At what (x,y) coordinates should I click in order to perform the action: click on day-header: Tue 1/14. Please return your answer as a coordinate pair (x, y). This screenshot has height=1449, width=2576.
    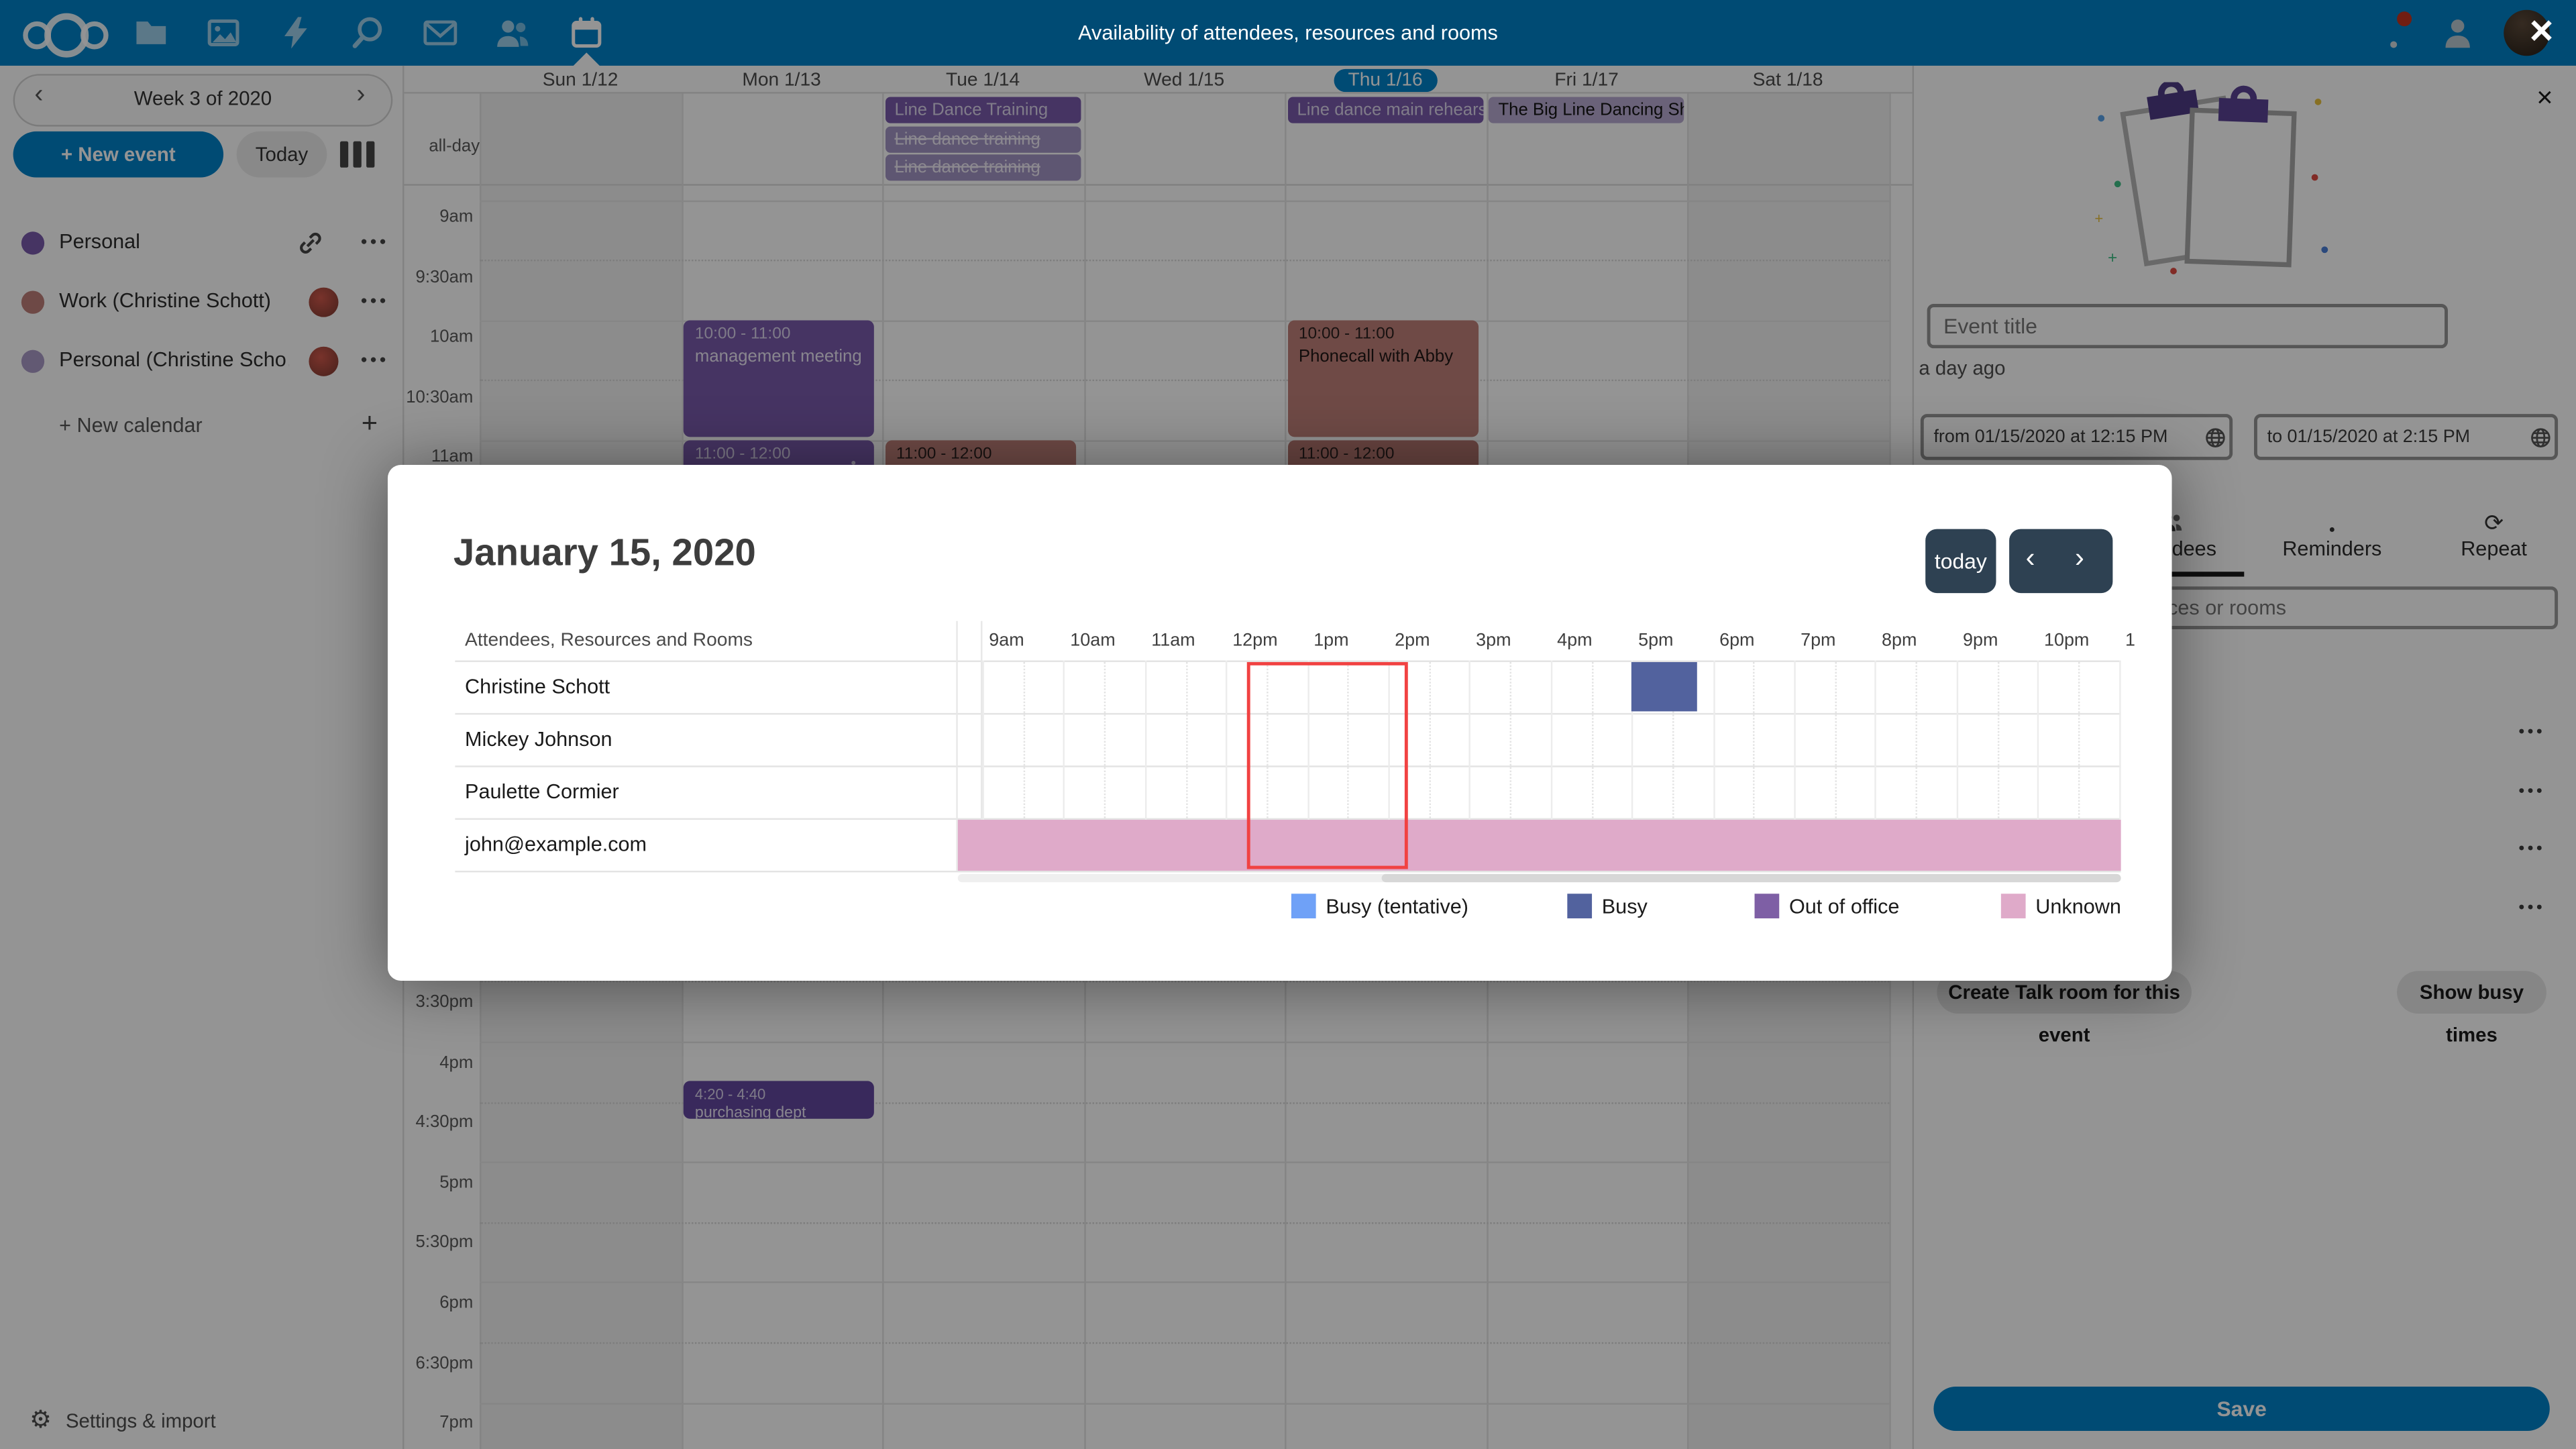
    Looking at the image, I should click on (983, 80).